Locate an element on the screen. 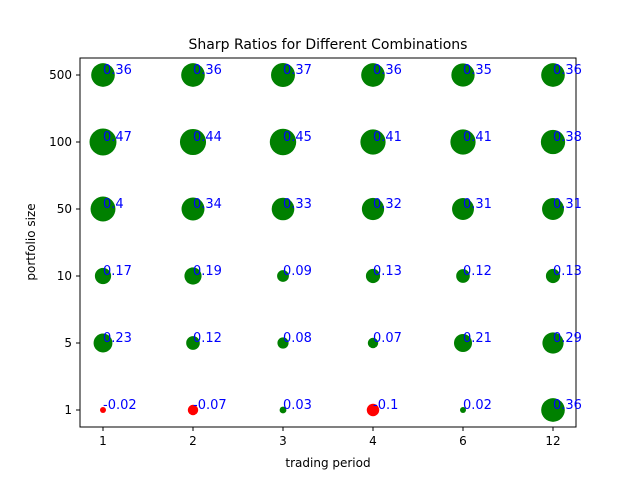  y-tick-label: 5 is located at coordinates (68, 343).